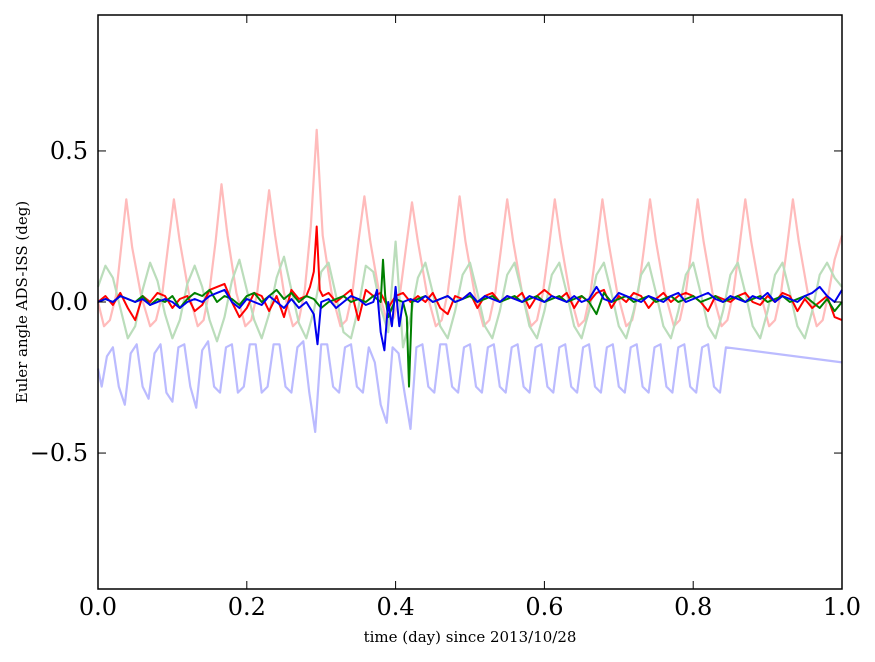 This screenshot has width=875, height=662. I want to click on y-tick-label: 0.0, so click(69, 302).